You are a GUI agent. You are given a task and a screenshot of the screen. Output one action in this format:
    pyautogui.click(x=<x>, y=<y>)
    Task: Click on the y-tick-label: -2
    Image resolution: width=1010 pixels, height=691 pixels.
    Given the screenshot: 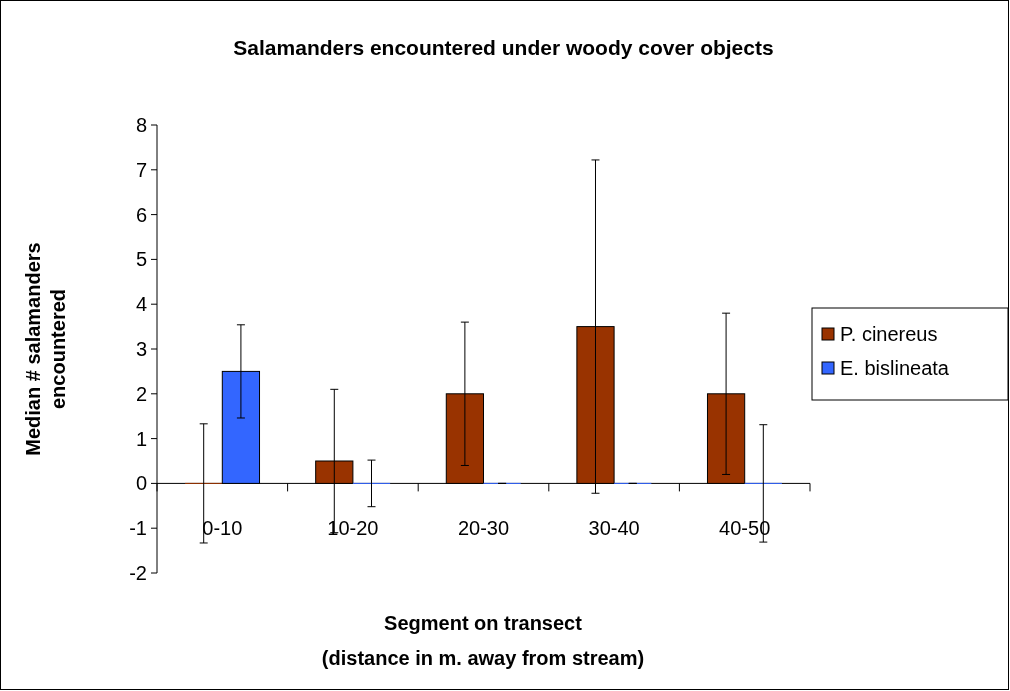 What is the action you would take?
    pyautogui.click(x=138, y=573)
    